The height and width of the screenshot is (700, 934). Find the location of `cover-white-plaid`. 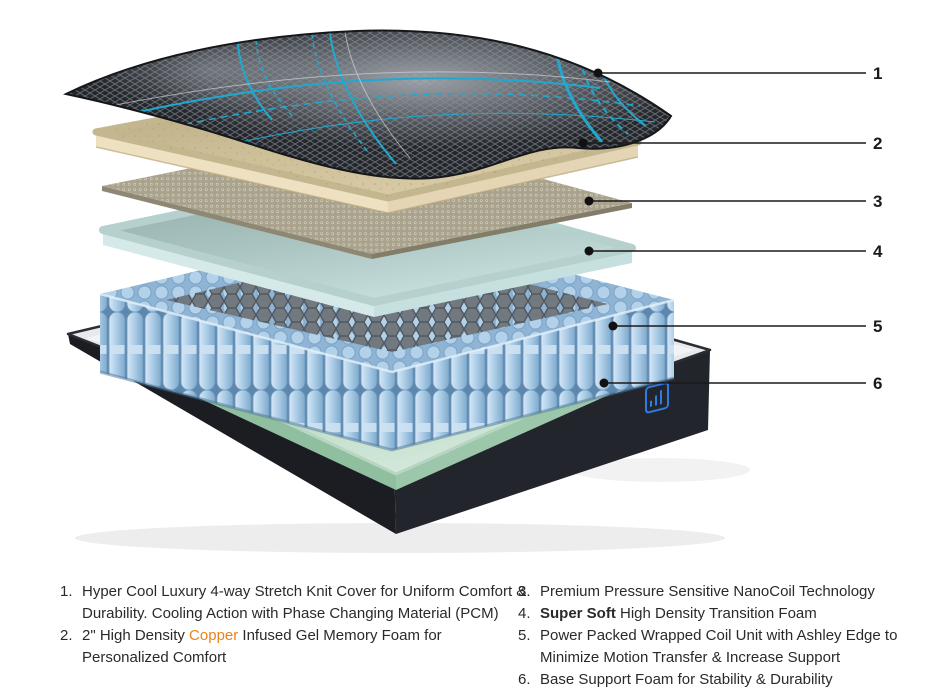

cover-white-plaid is located at coordinates (355, 95).